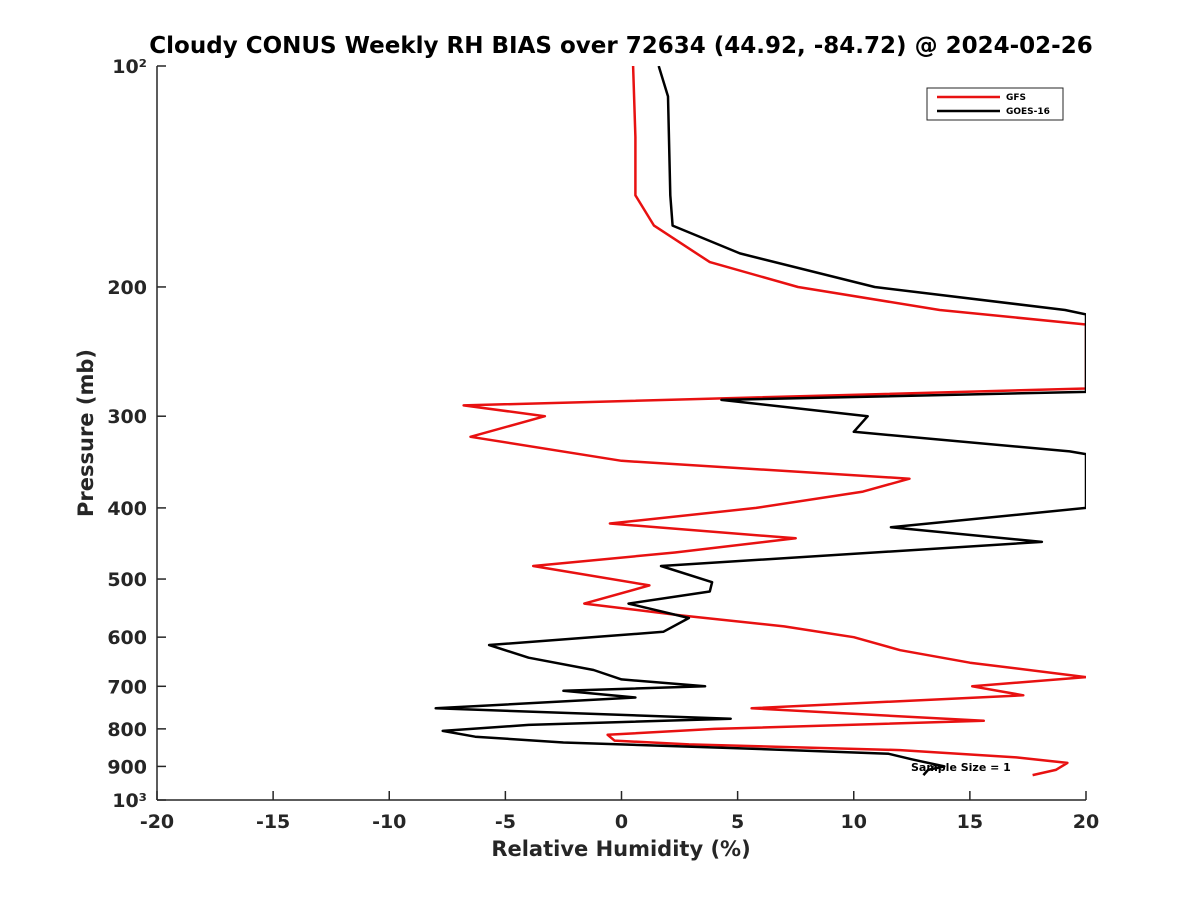 This screenshot has width=1200, height=900. What do you see at coordinates (129, 801) in the screenshot?
I see `y-tick-label: 10³` at bounding box center [129, 801].